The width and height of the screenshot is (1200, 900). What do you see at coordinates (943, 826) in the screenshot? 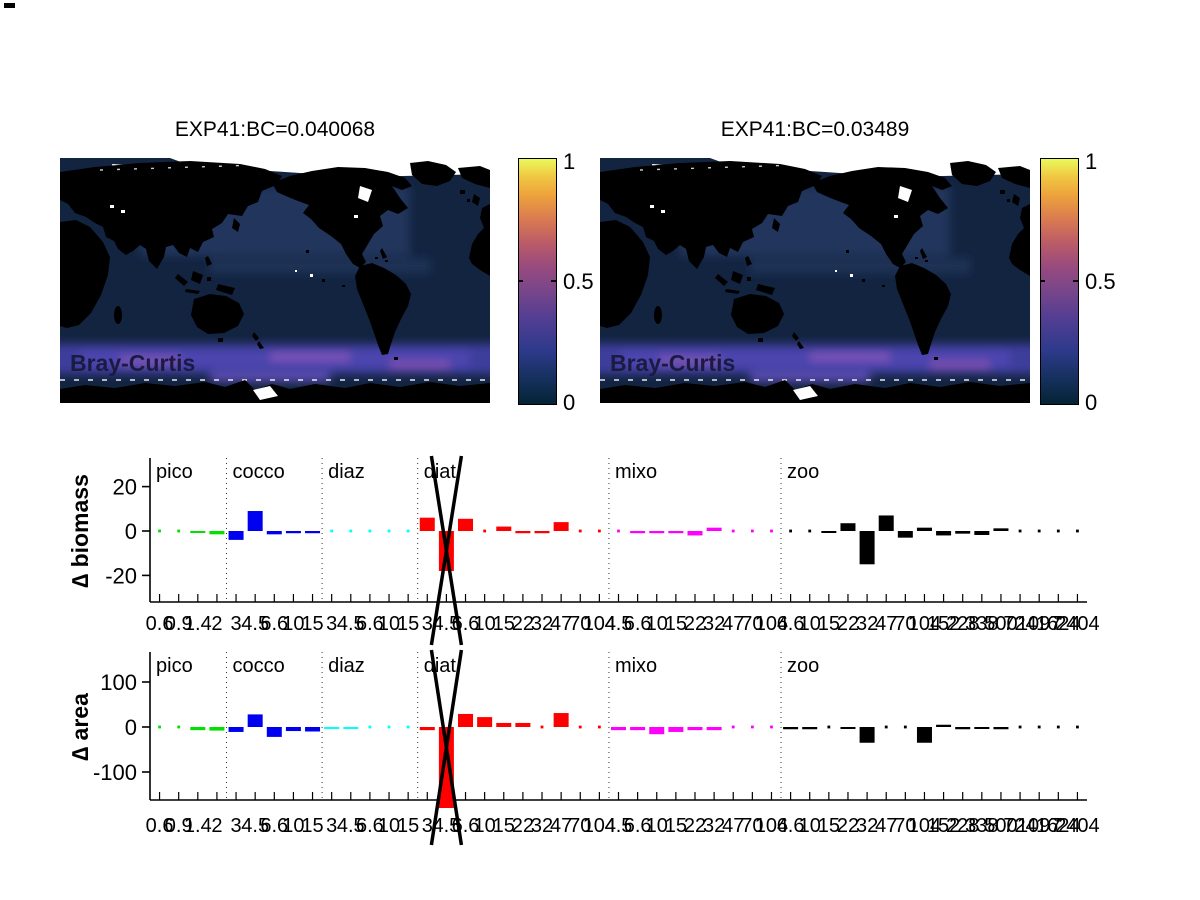
I see `x-tick-label: 152` at bounding box center [943, 826].